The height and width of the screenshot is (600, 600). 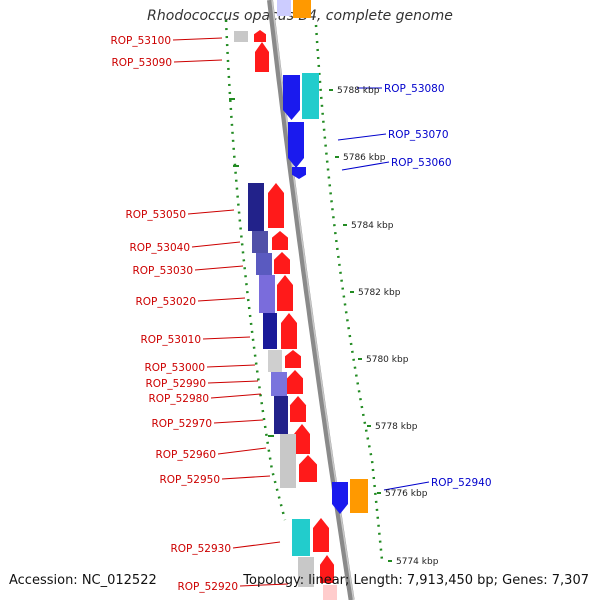 I want to click on left-label-ROP_53040-leader, so click(x=216, y=244).